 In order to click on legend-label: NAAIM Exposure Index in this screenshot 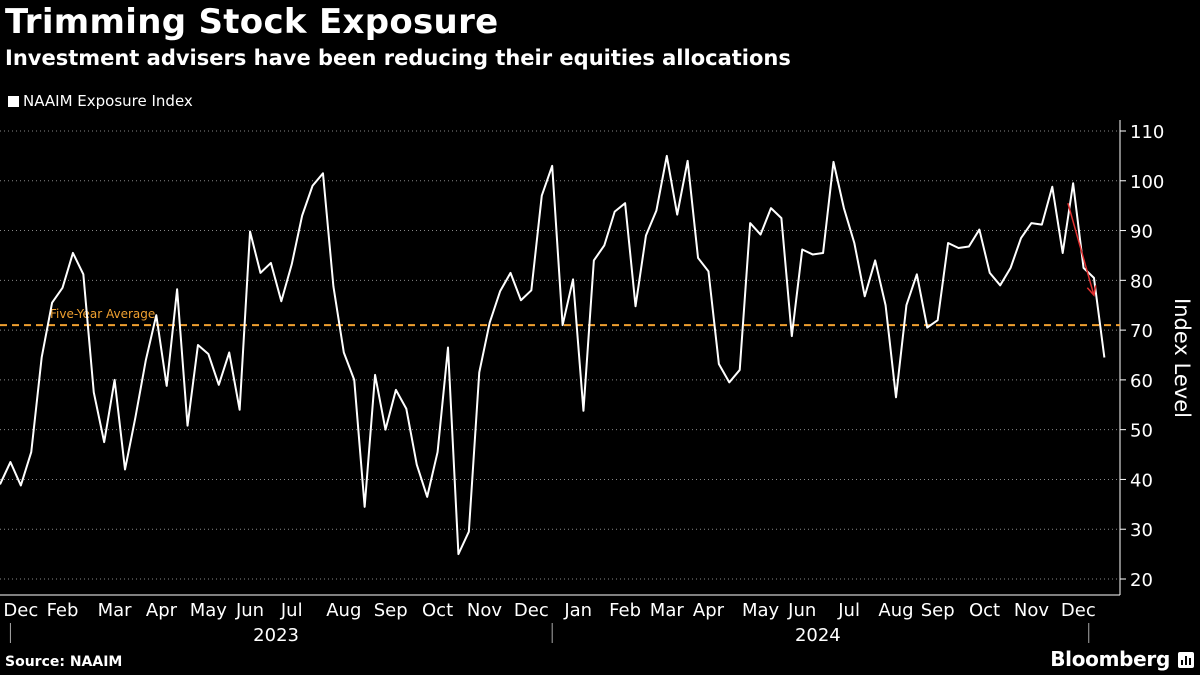, I will do `click(108, 101)`.